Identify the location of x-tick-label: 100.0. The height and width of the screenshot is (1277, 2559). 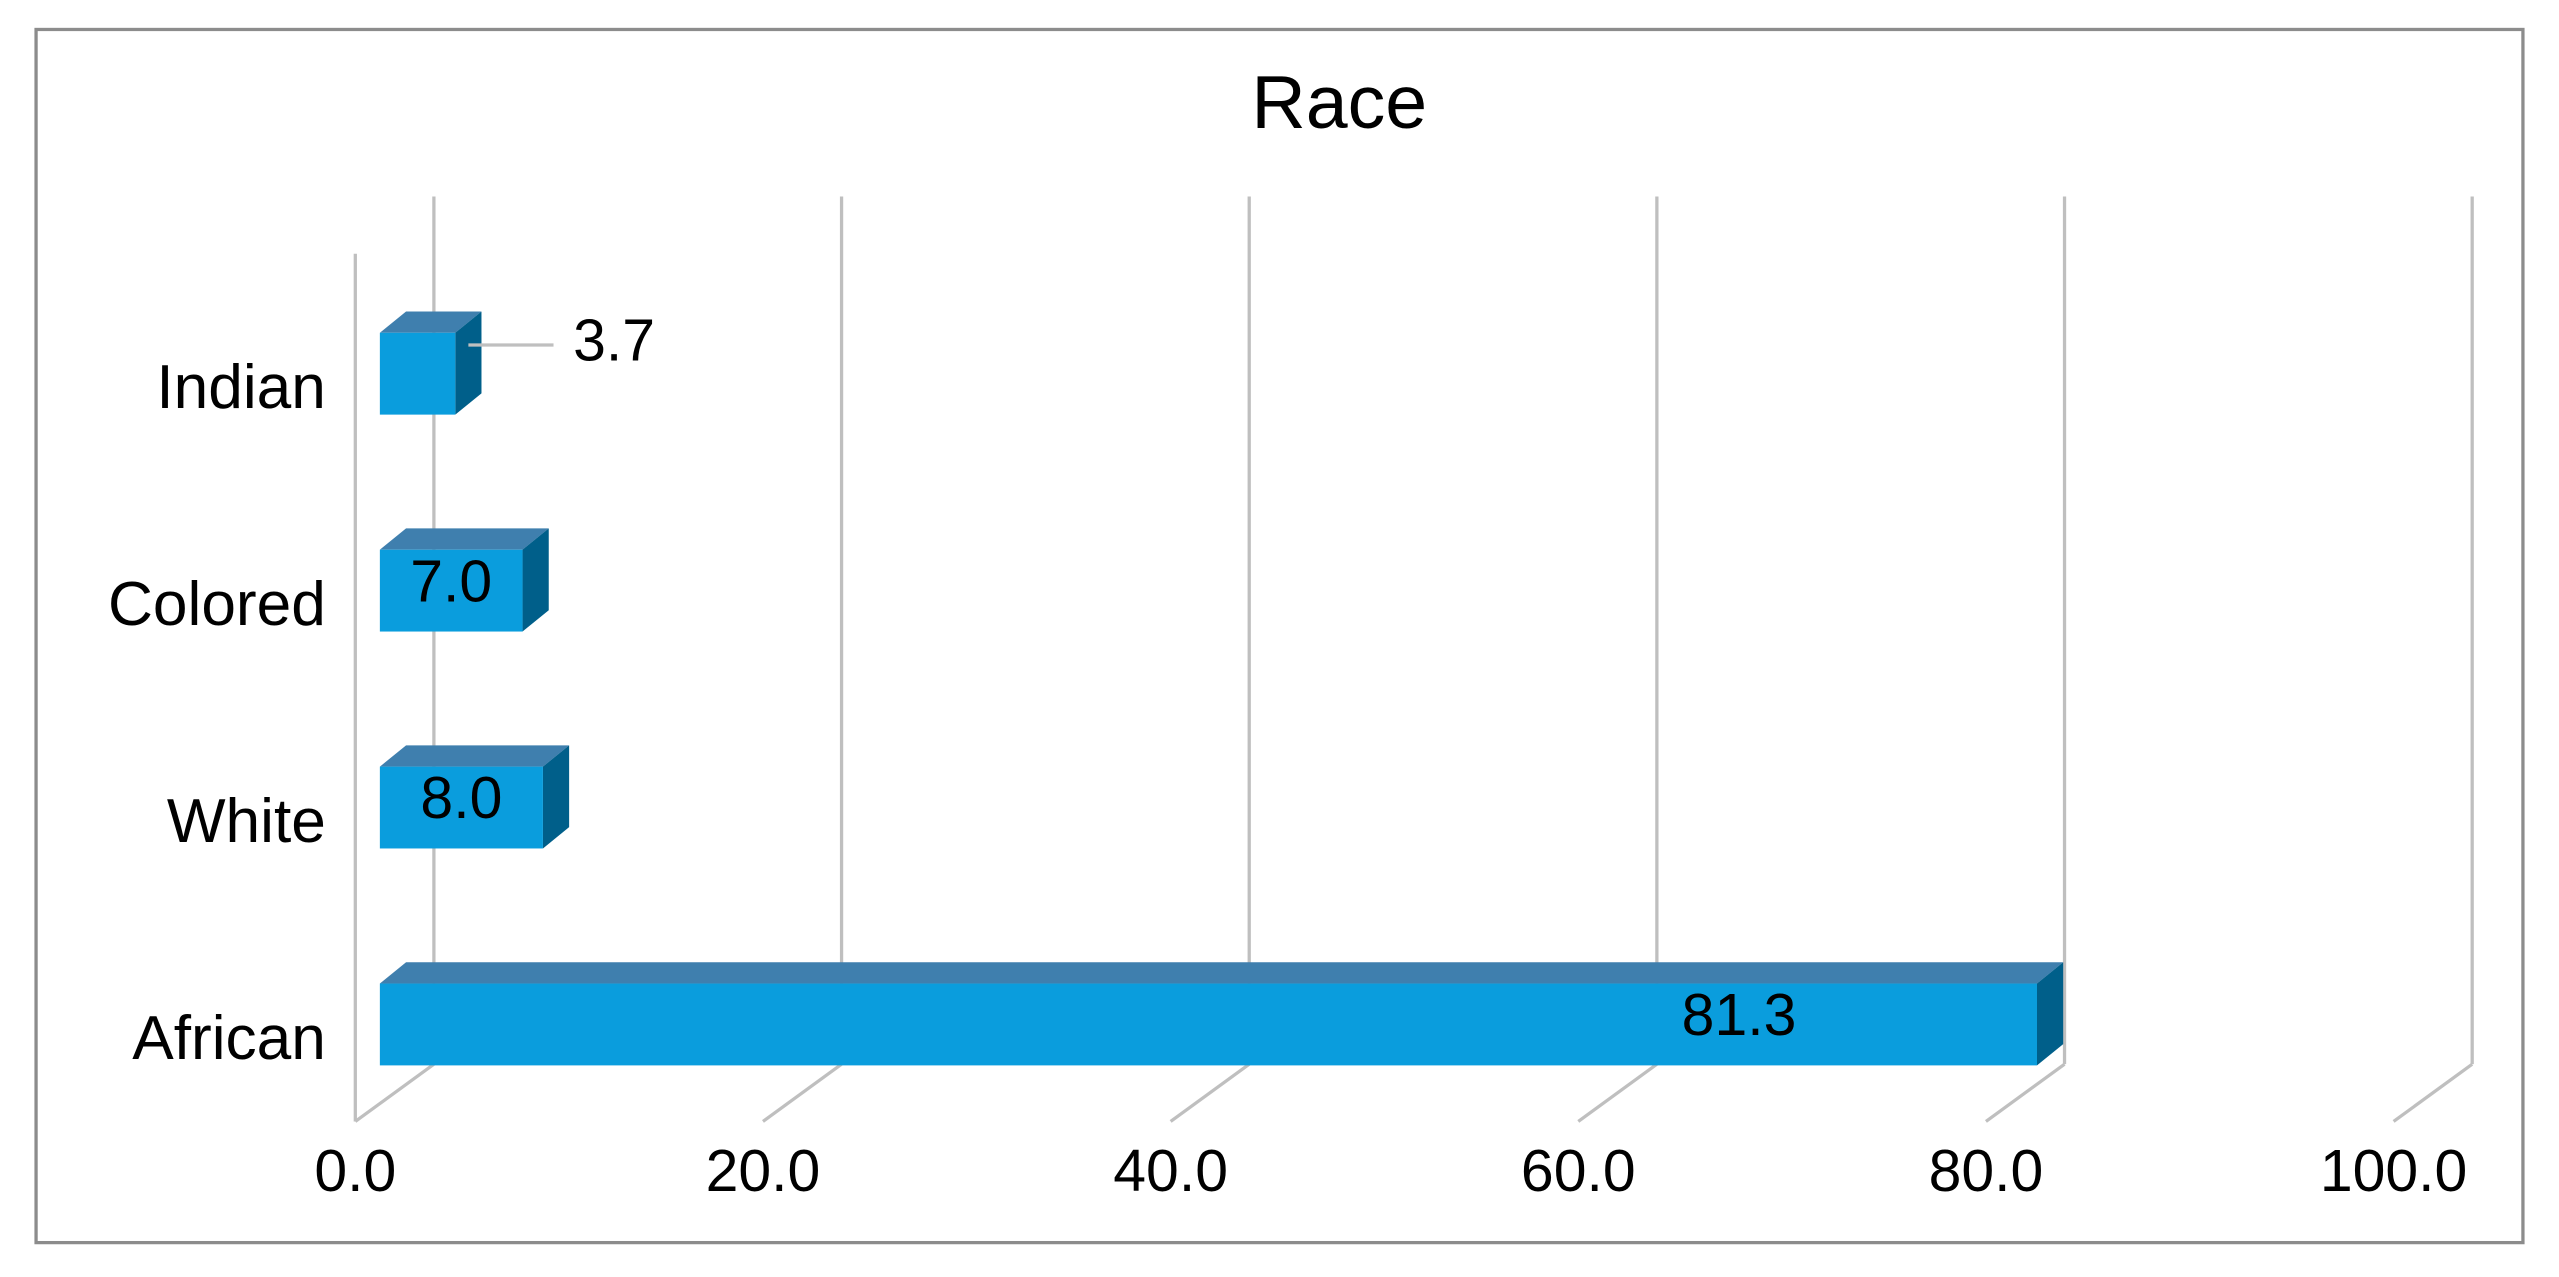
(2393, 1171).